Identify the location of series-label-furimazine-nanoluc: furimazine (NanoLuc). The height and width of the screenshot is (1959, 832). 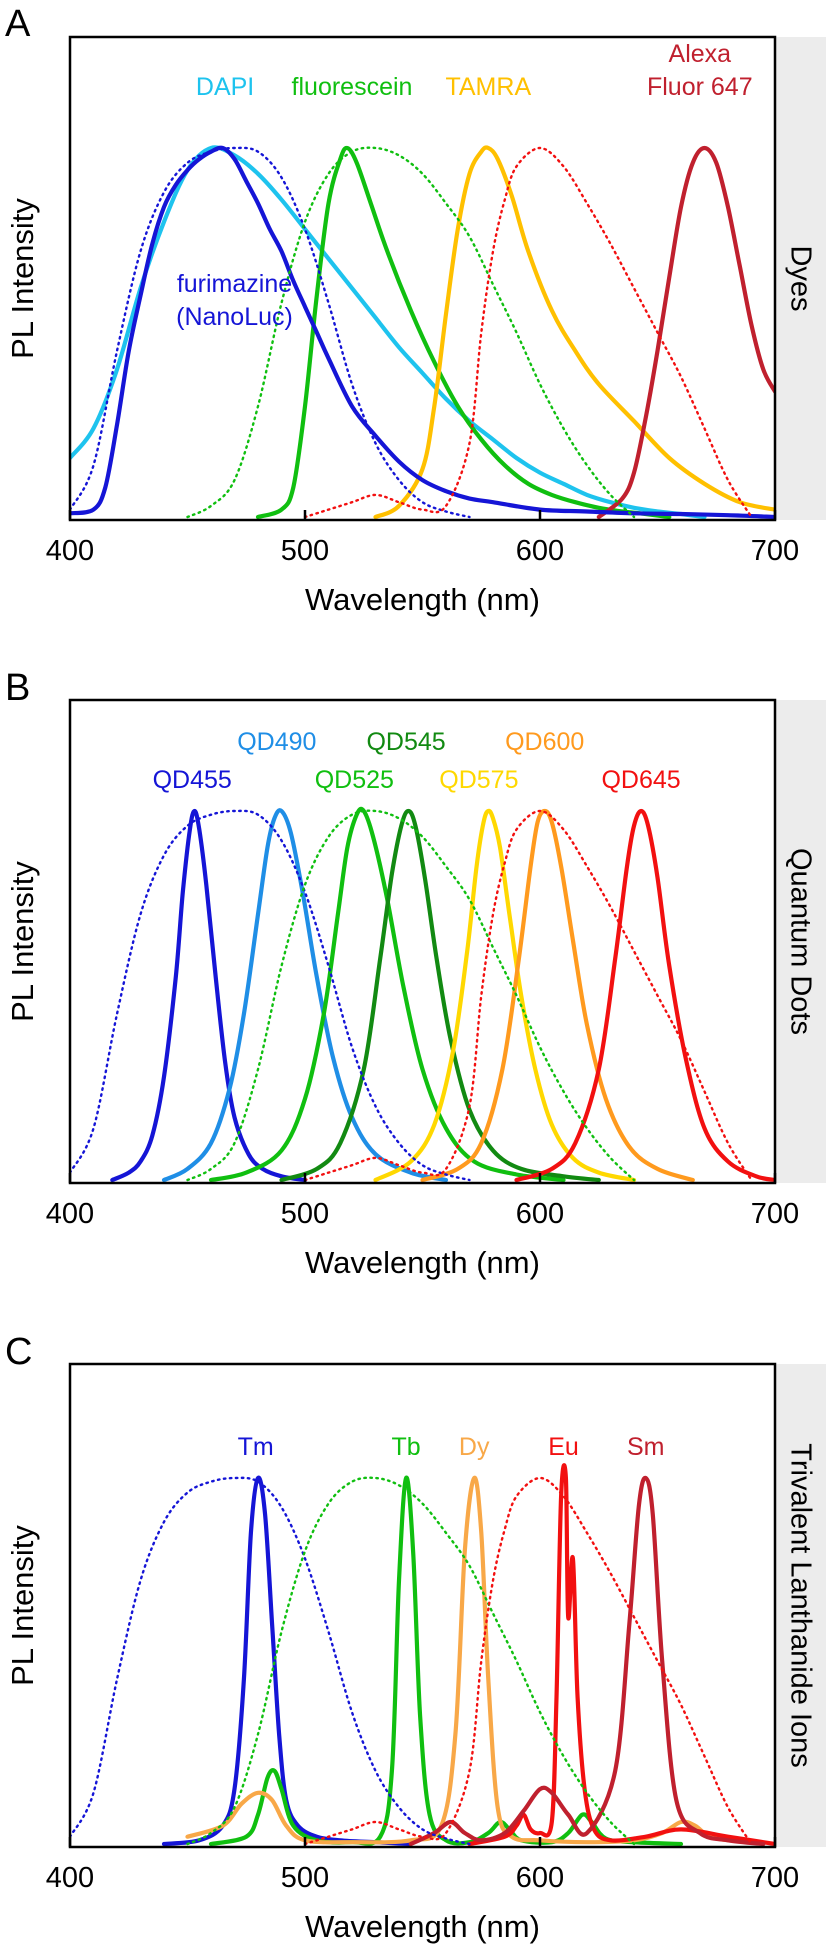
(234, 300).